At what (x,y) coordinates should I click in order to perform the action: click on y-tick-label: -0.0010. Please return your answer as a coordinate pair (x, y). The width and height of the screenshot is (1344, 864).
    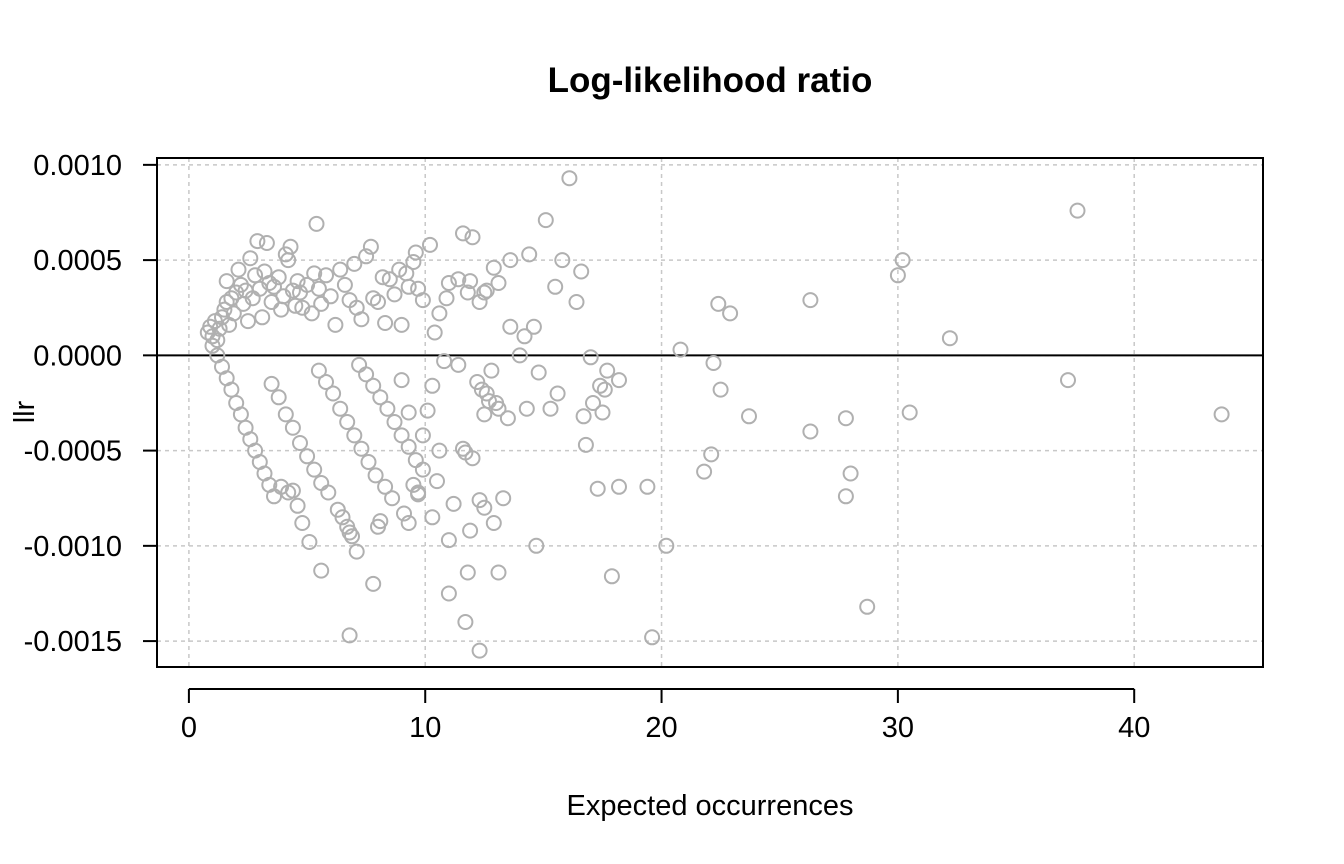
    Looking at the image, I should click on (73, 547).